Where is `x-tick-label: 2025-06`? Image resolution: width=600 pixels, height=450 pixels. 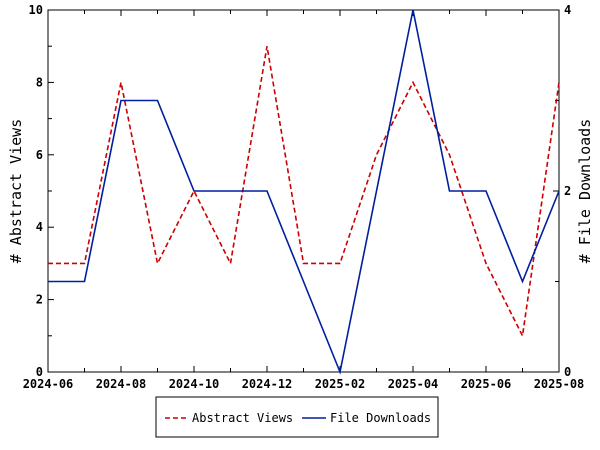
x-tick-label: 2025-06 is located at coordinates (486, 384).